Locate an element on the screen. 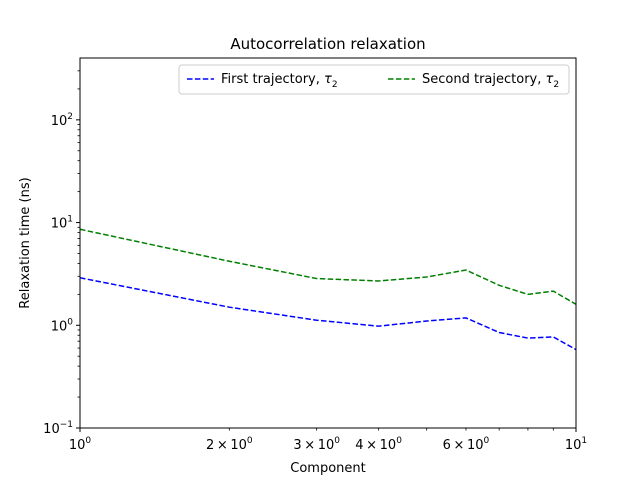 This screenshot has width=640, height=480. legend-label-2: Second trajectory, τ2 is located at coordinates (490, 81).